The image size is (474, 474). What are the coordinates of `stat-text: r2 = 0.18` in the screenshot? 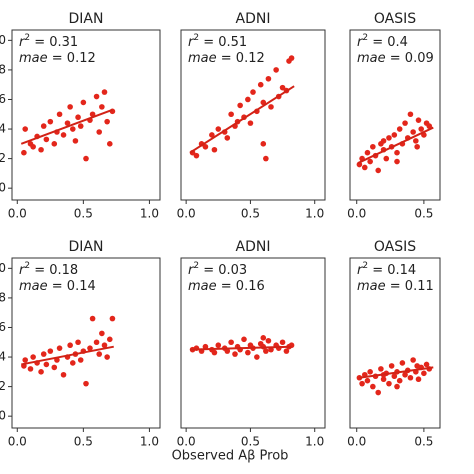 It's located at (48, 269).